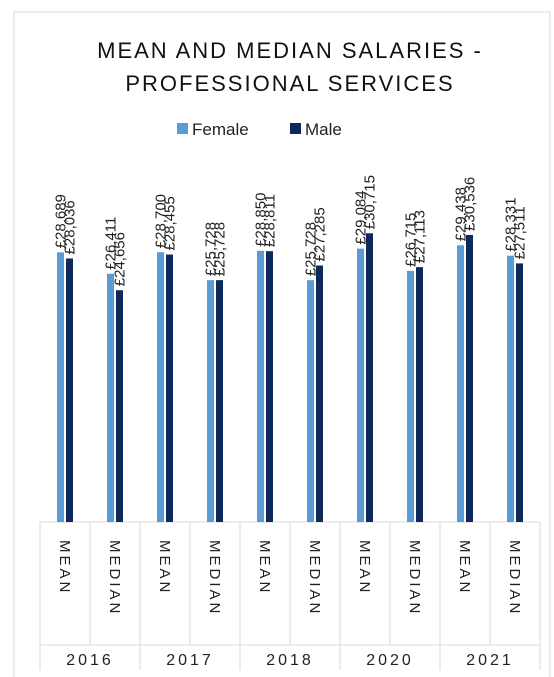  What do you see at coordinates (420, 236) in the screenshot?
I see `data-label: £27,113` at bounding box center [420, 236].